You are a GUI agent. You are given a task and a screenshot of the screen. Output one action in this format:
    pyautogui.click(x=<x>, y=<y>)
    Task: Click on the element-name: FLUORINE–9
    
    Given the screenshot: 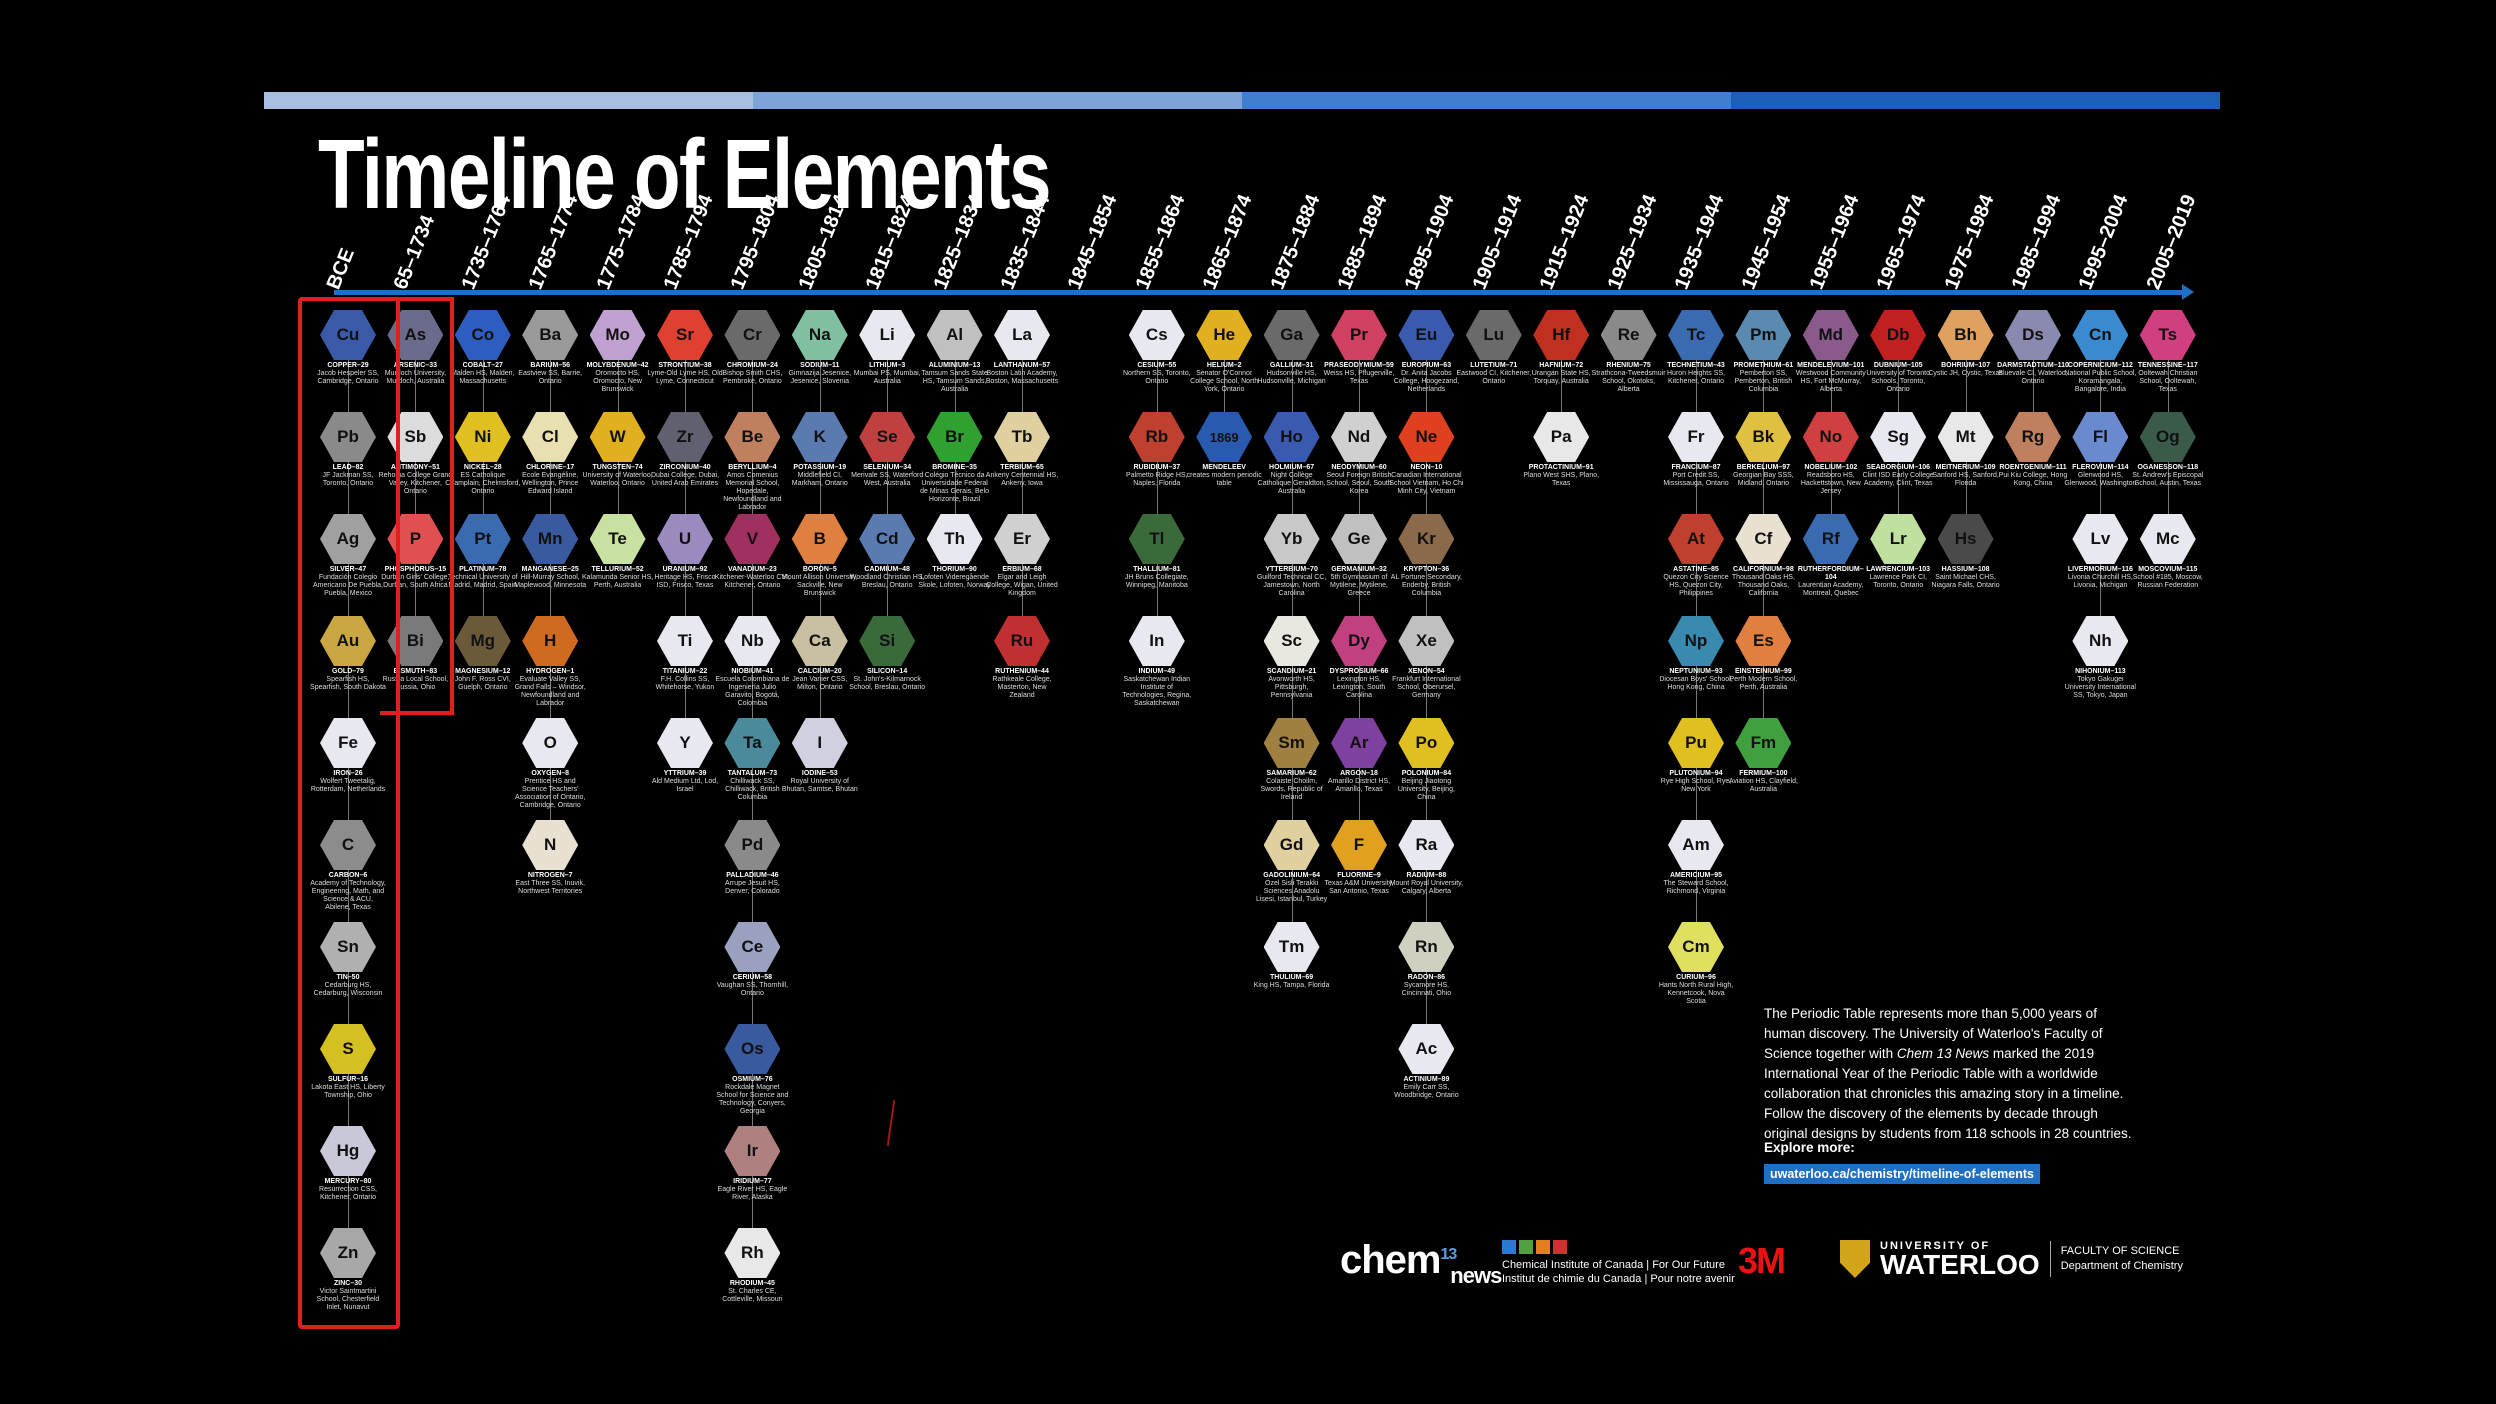 What is the action you would take?
    pyautogui.click(x=1359, y=875)
    